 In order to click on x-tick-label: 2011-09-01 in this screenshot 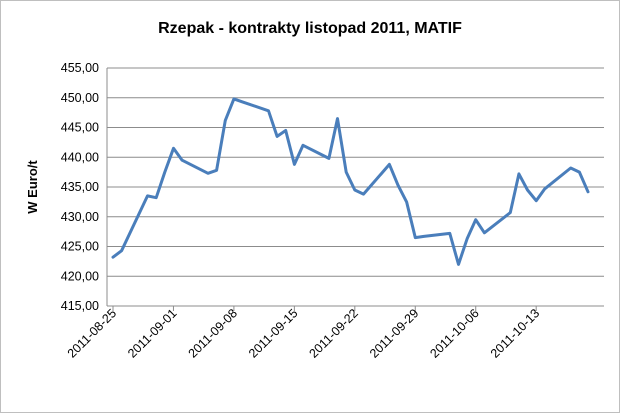, I will do `click(152, 333)`.